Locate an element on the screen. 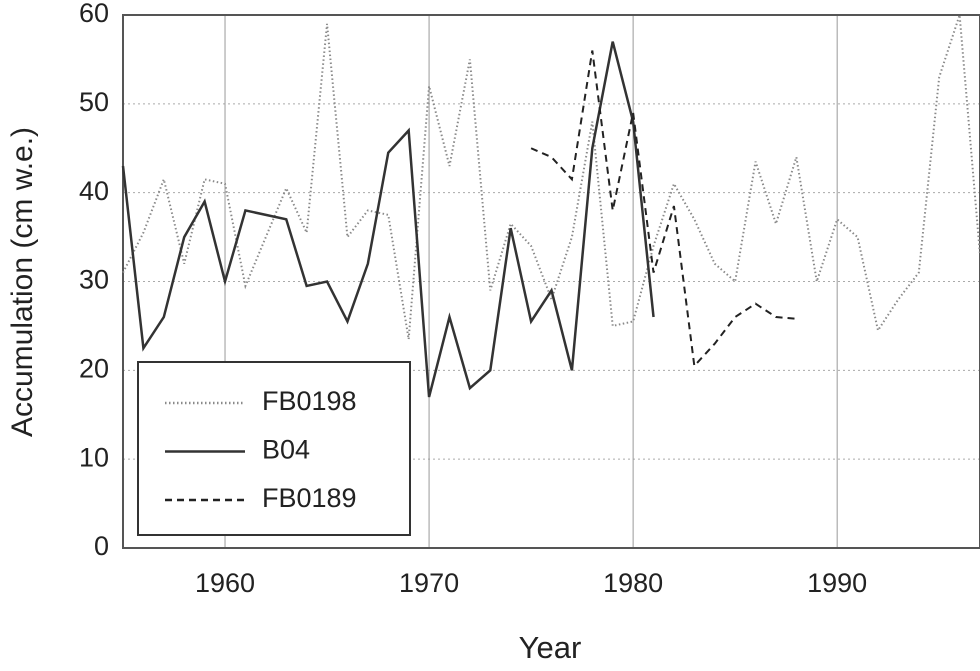 The image size is (980, 671). y-tick-label: 30 is located at coordinates (94, 280).